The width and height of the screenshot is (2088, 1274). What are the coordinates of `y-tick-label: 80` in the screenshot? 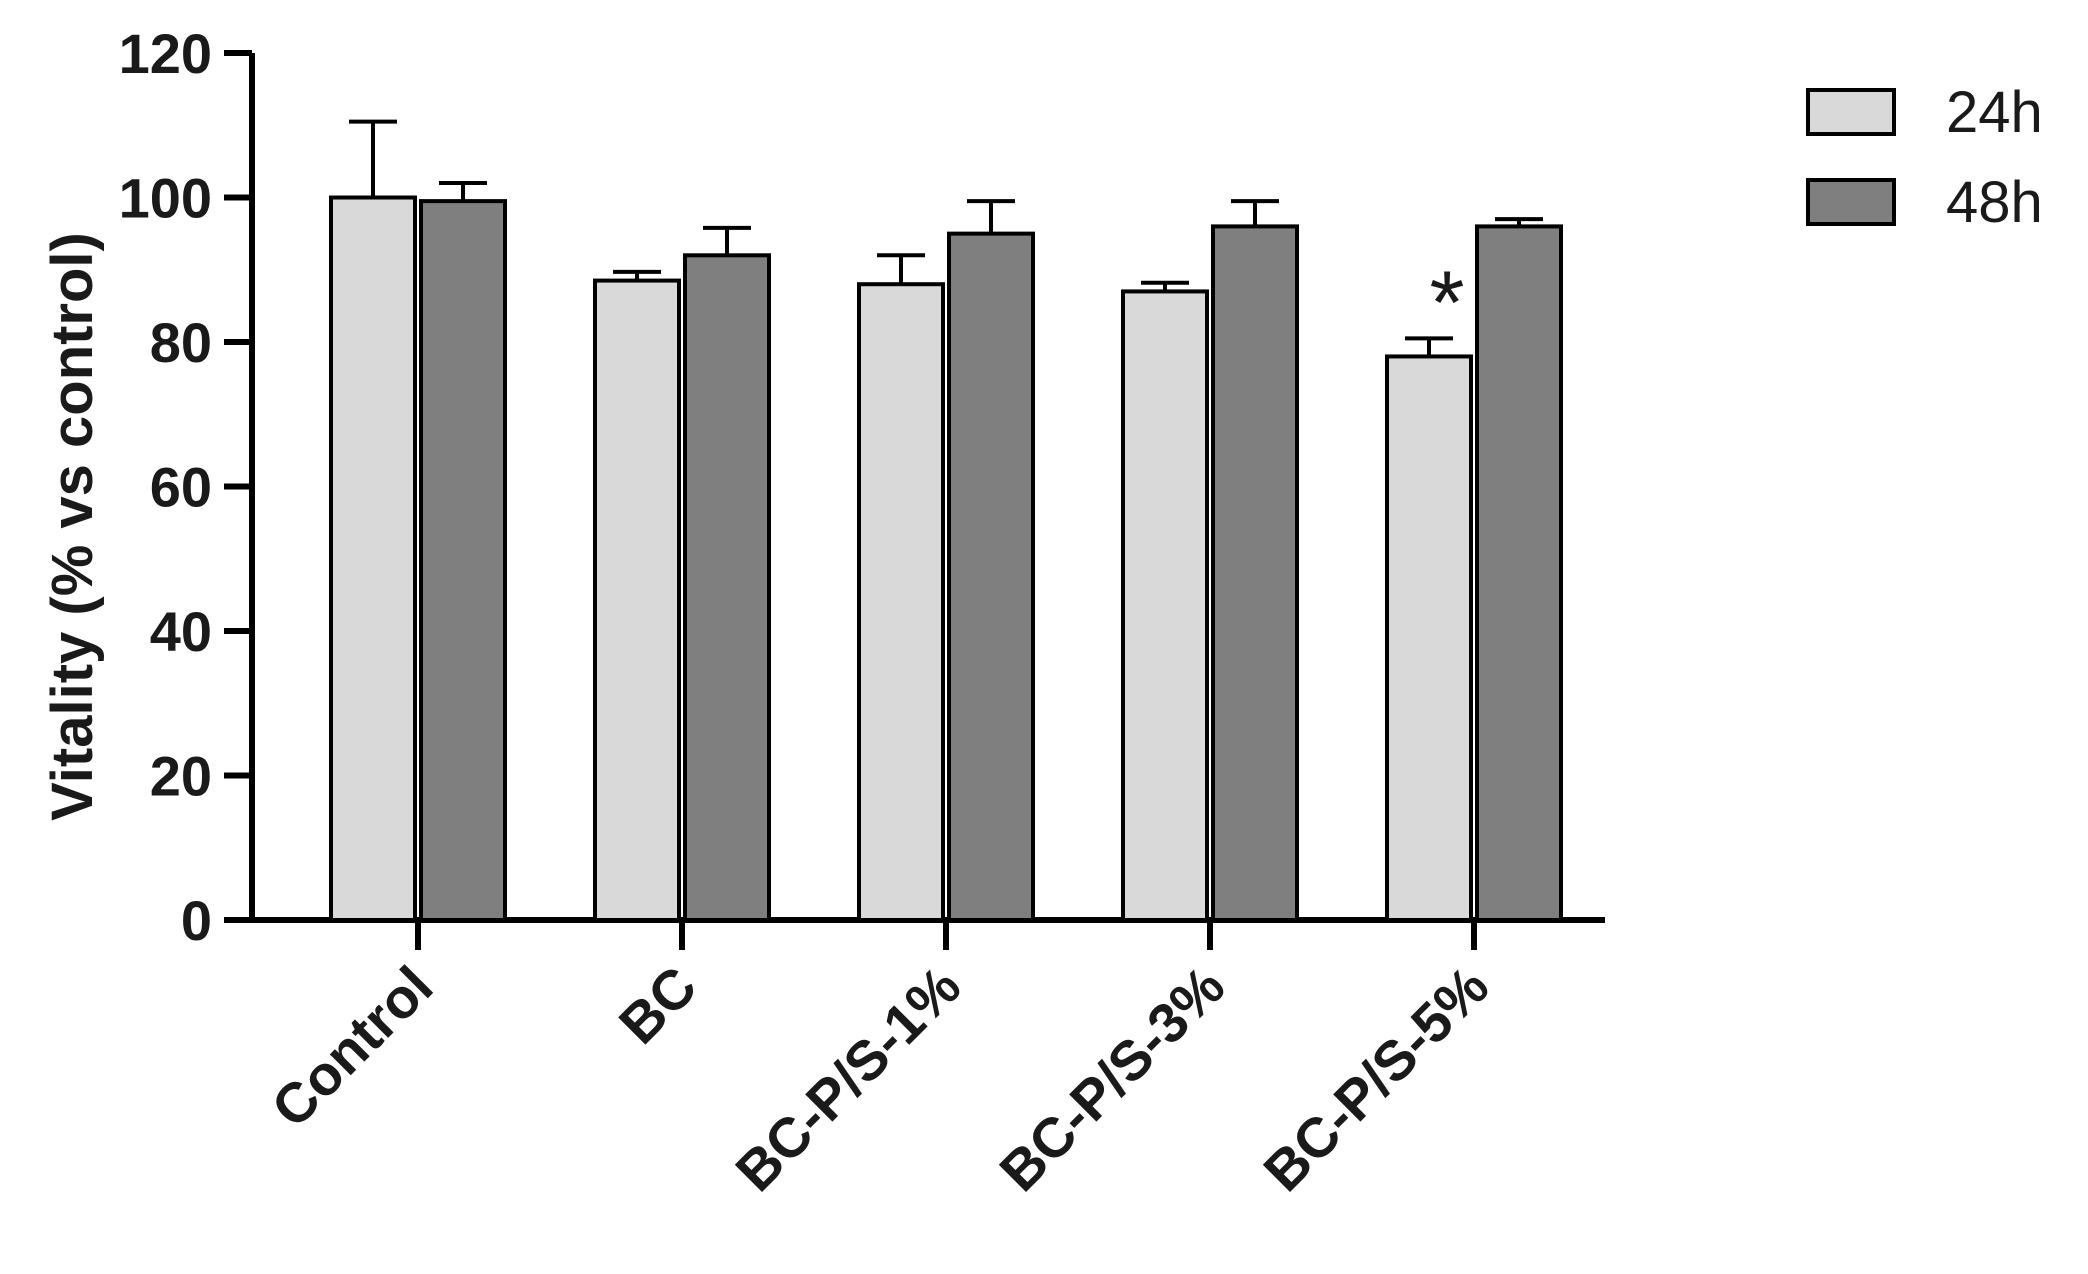 It's located at (181, 342).